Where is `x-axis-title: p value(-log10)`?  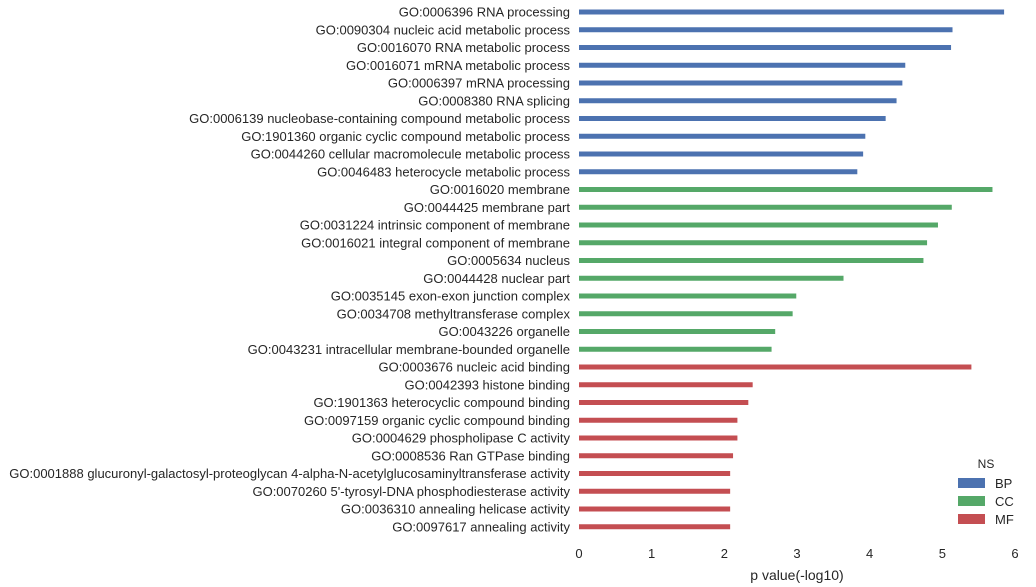
x-axis-title: p value(-log10) is located at coordinates (796, 575).